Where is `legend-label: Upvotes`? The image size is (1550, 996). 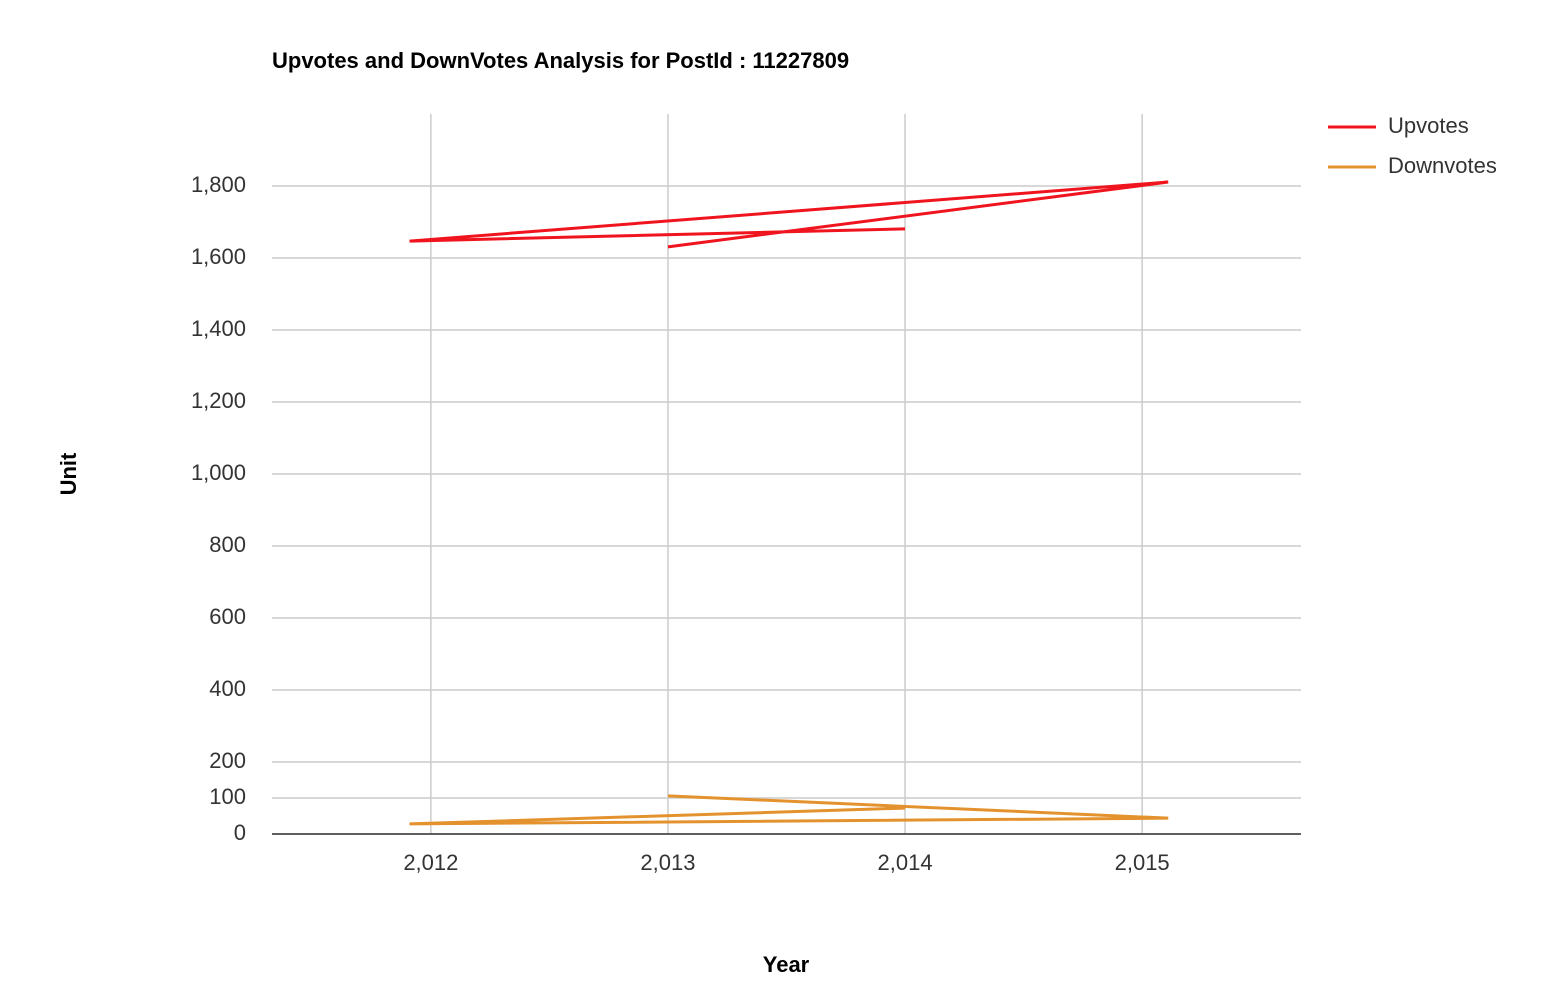
legend-label: Upvotes is located at coordinates (1428, 125).